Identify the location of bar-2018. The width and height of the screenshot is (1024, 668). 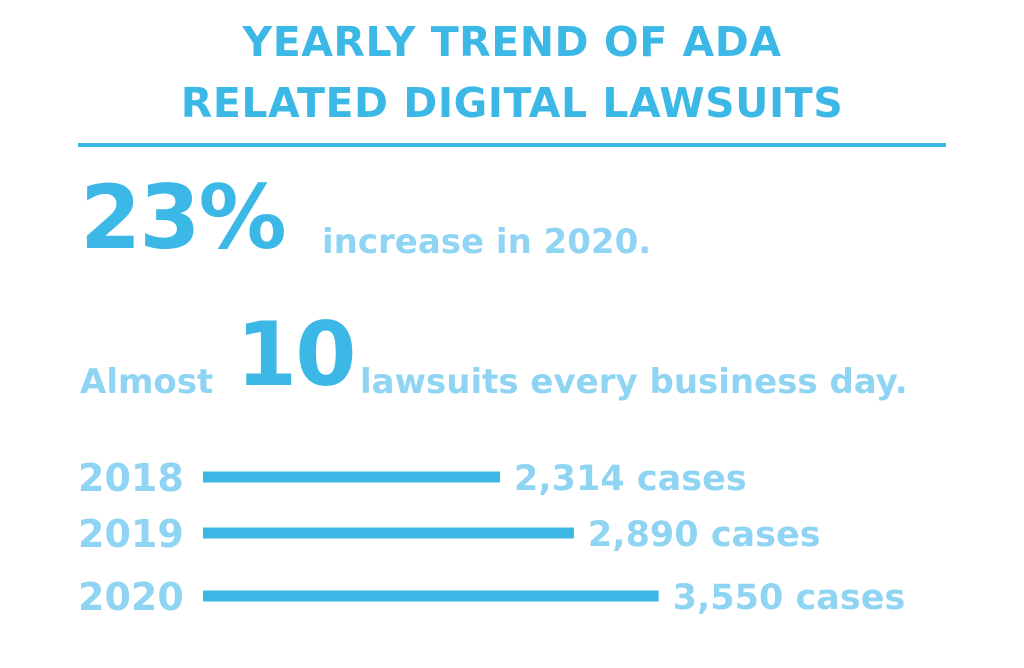
(351, 477).